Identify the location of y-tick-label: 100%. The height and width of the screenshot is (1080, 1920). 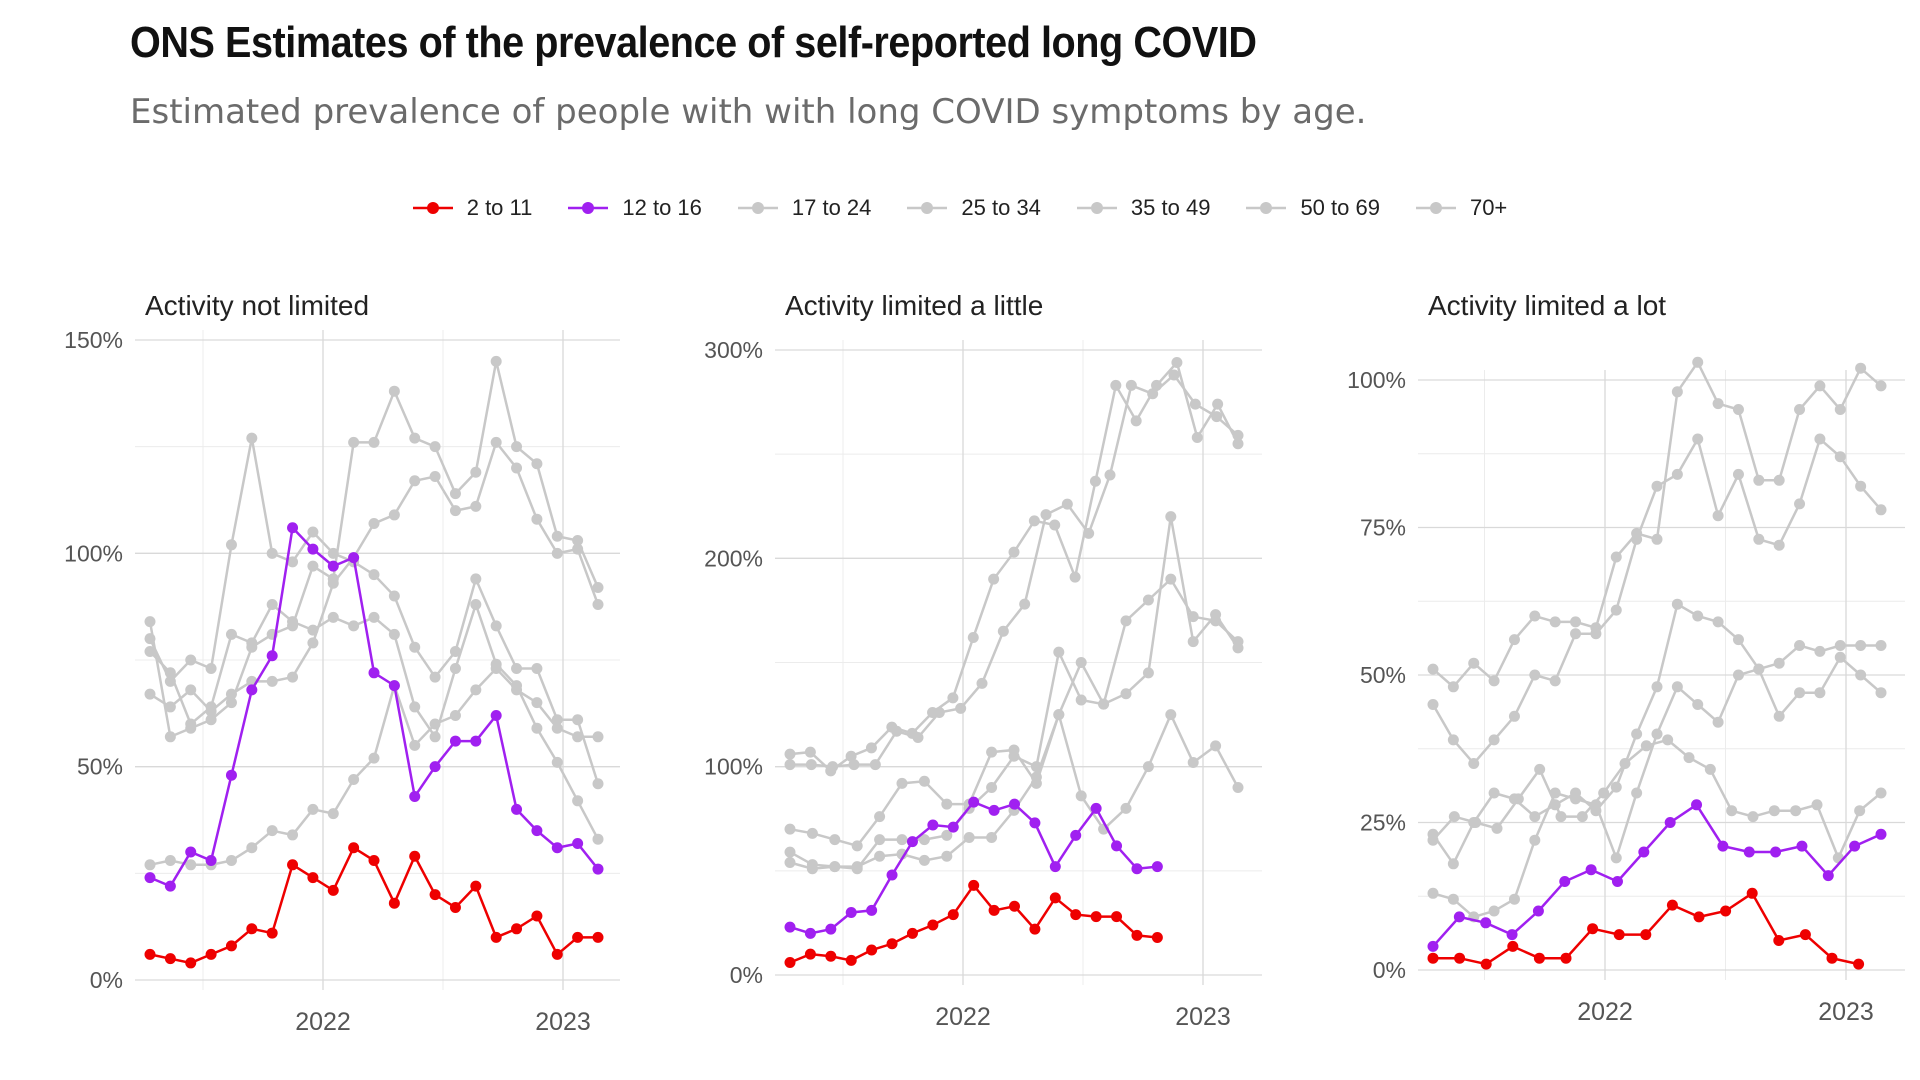
(93, 553).